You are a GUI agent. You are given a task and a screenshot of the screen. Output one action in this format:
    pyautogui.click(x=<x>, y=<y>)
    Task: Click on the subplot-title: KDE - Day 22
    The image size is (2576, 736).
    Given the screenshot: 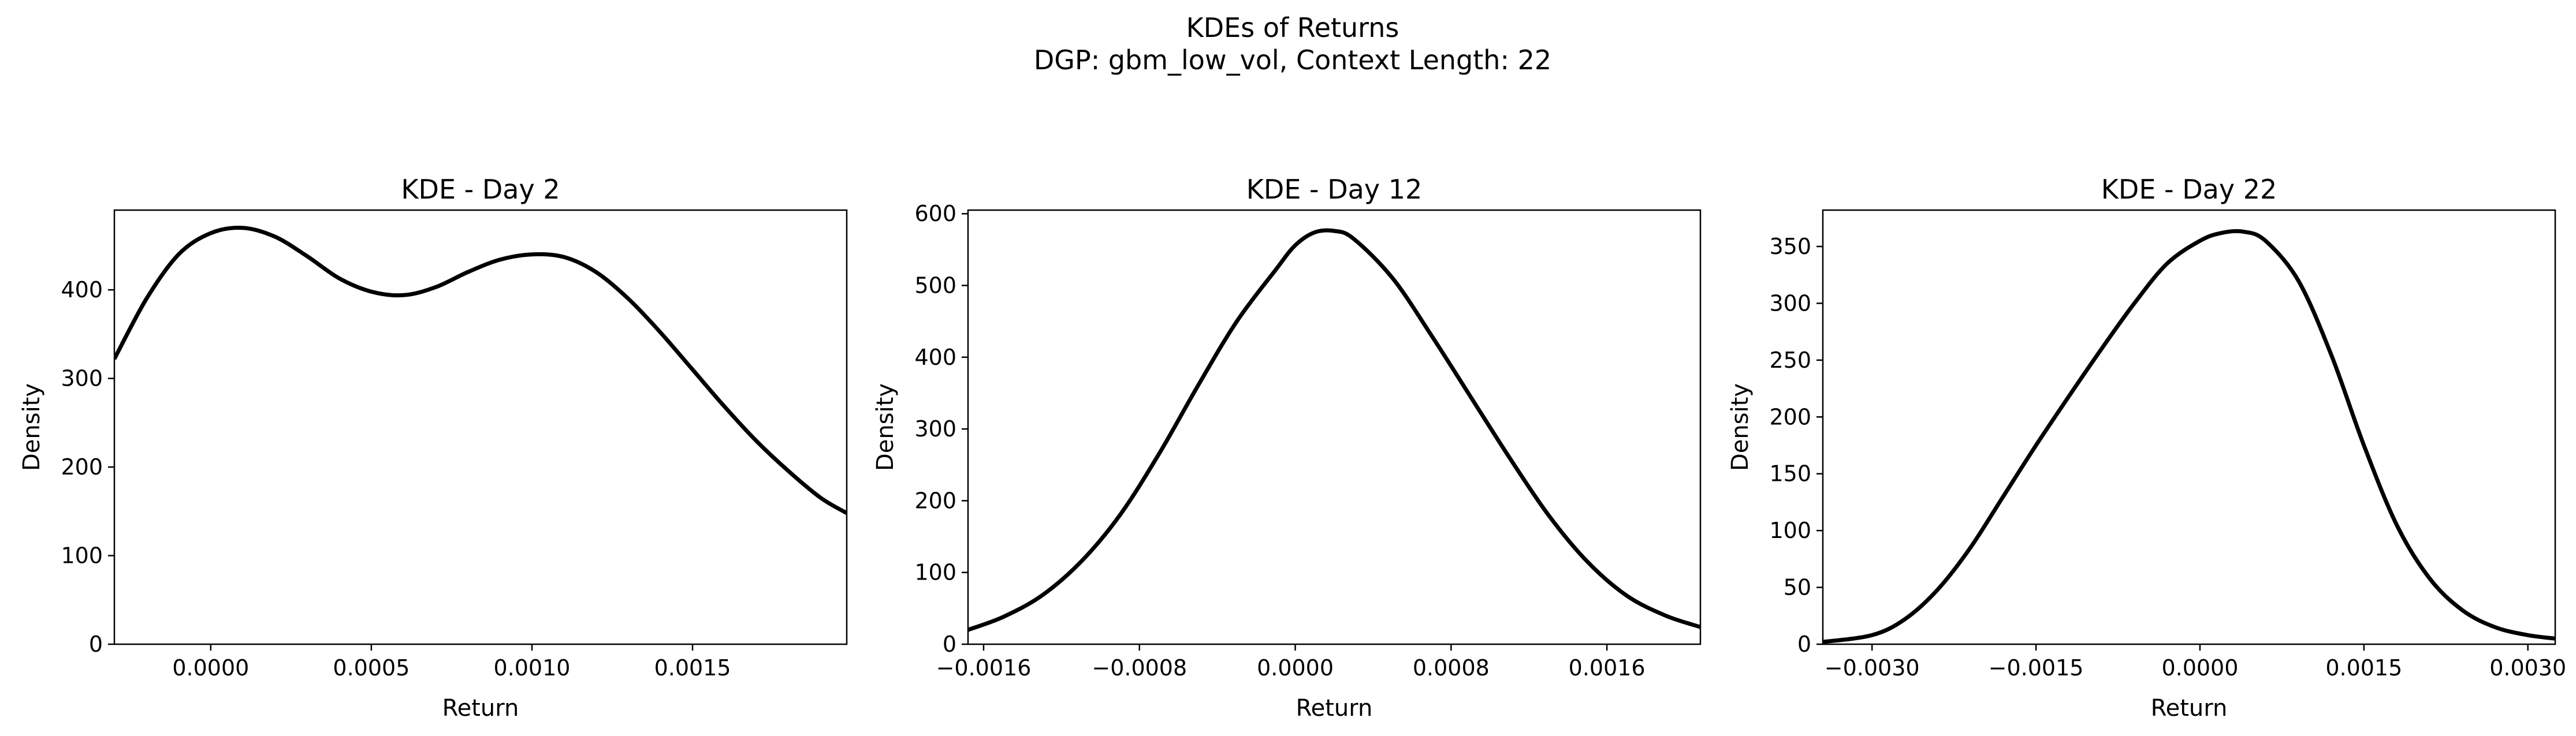 What is the action you would take?
    pyautogui.click(x=2189, y=189)
    